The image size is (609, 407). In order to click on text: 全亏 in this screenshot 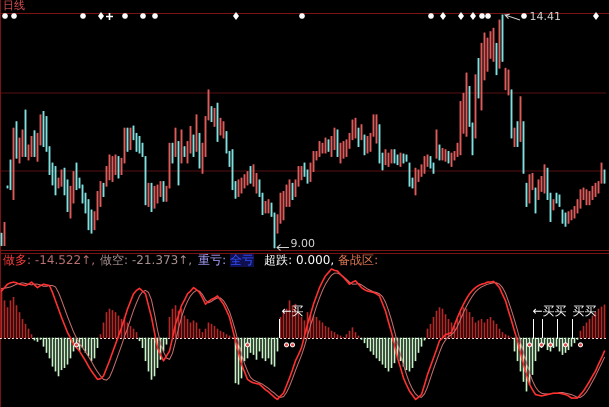, I will do `click(242, 260)`.